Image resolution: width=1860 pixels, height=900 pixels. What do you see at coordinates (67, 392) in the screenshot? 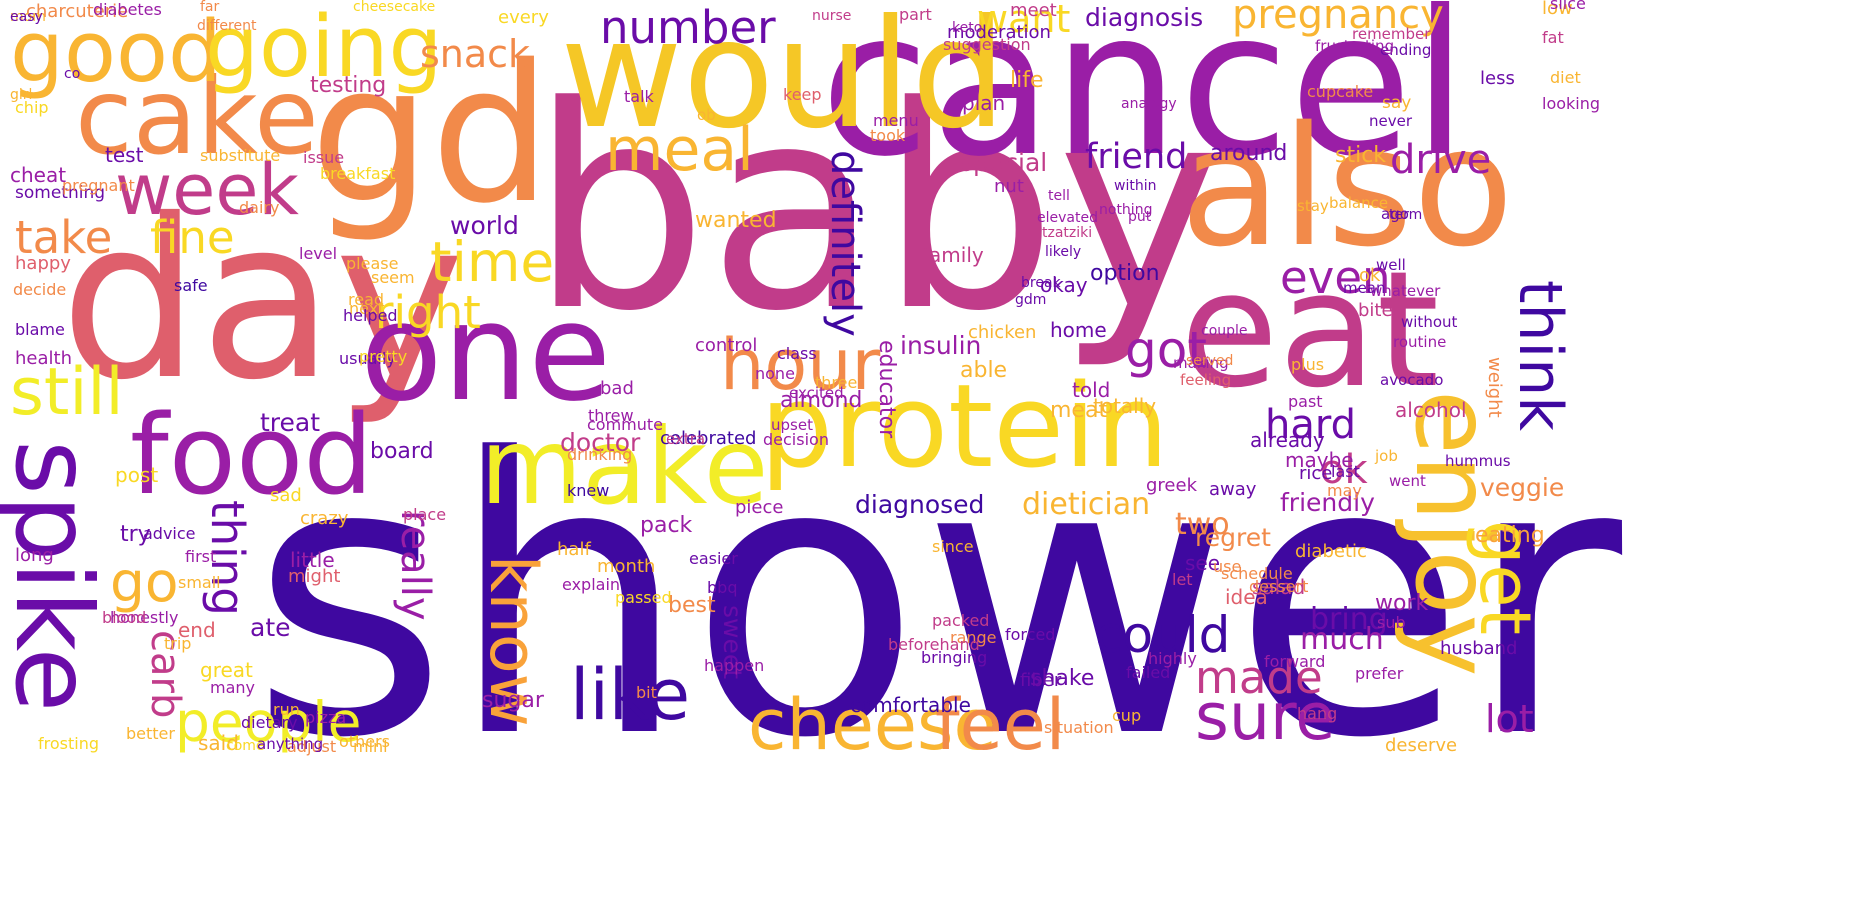
I see `word-still: still` at bounding box center [67, 392].